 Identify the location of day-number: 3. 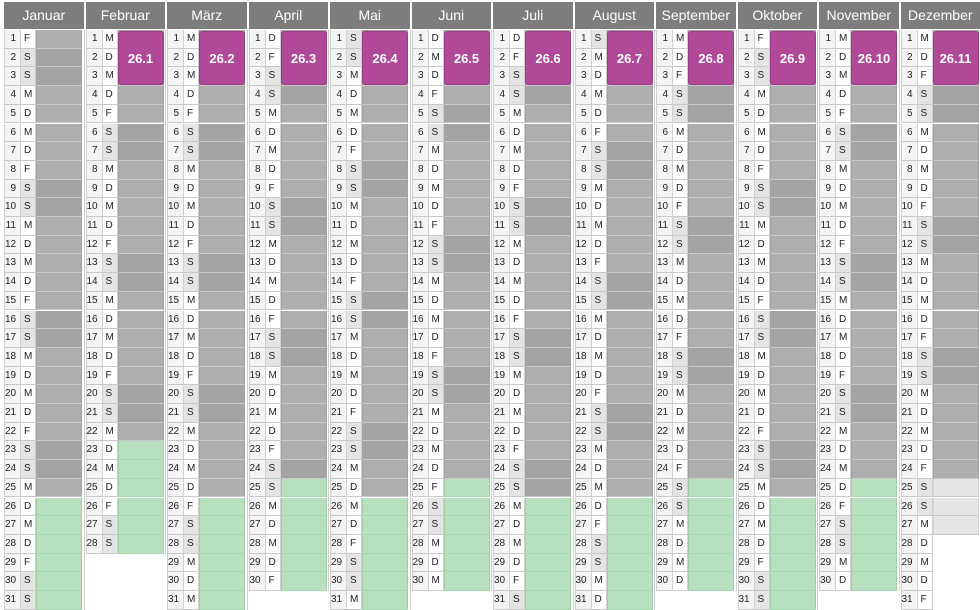
(338, 77).